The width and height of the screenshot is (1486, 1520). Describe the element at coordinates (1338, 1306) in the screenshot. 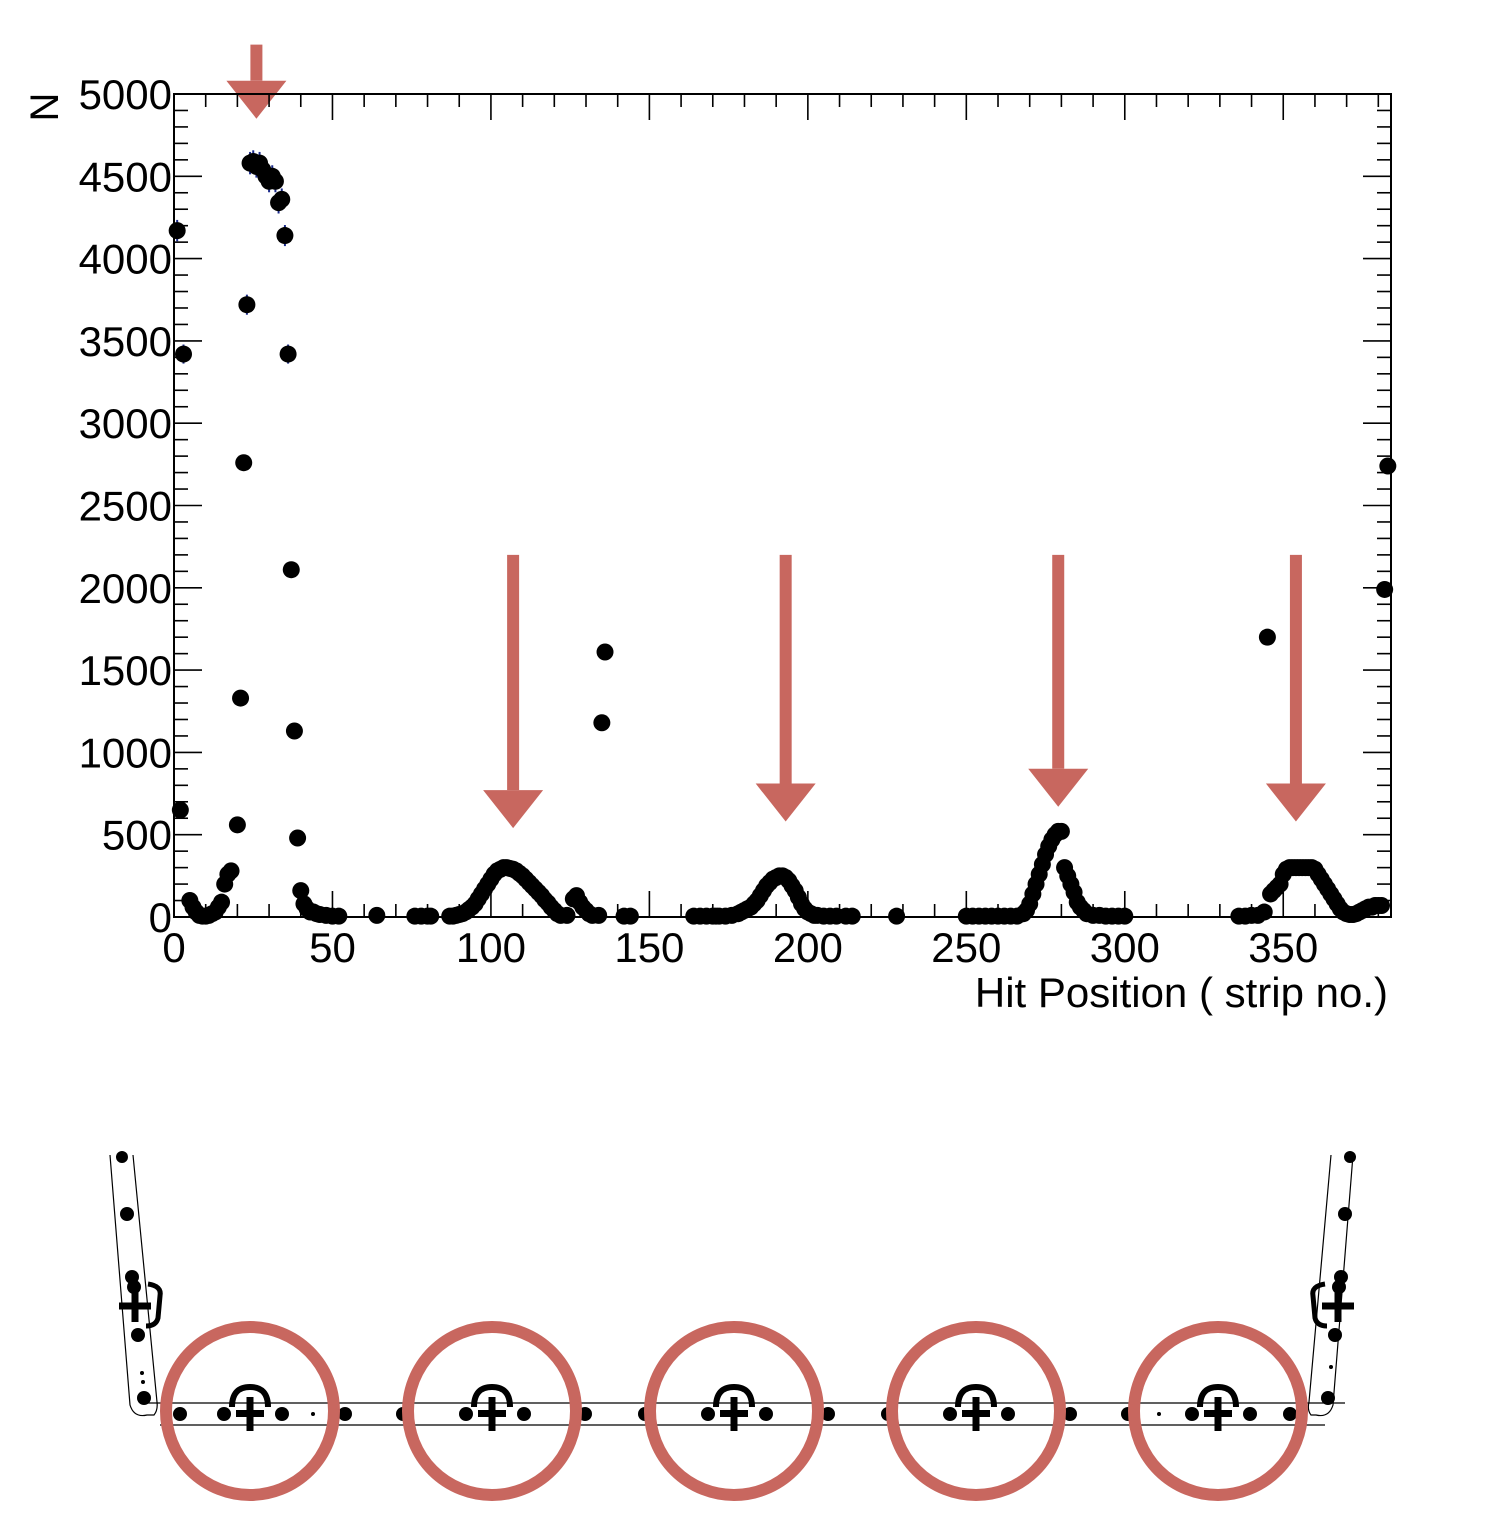

I see `plus-icon` at that location.